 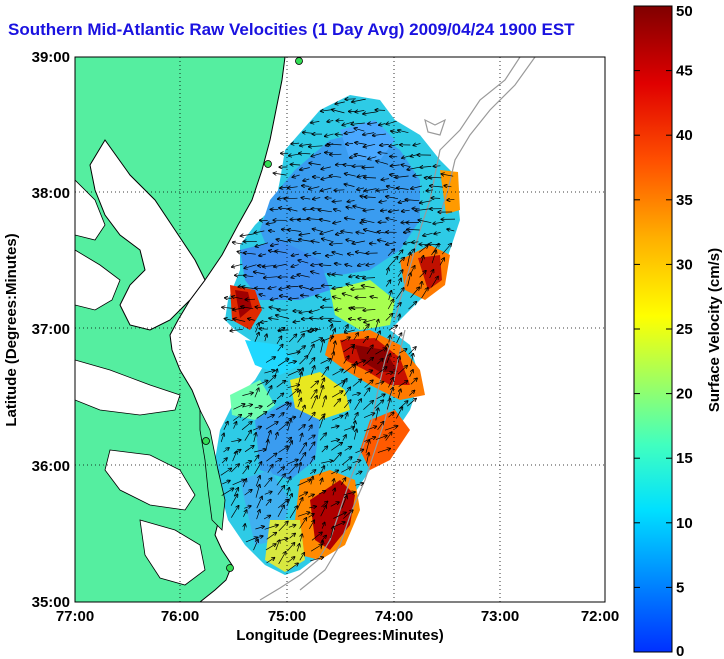 What do you see at coordinates (337, 616) in the screenshot?
I see `x-axis-ticks: 77:00 76:00 75:00 74:00 73:00 72:00` at bounding box center [337, 616].